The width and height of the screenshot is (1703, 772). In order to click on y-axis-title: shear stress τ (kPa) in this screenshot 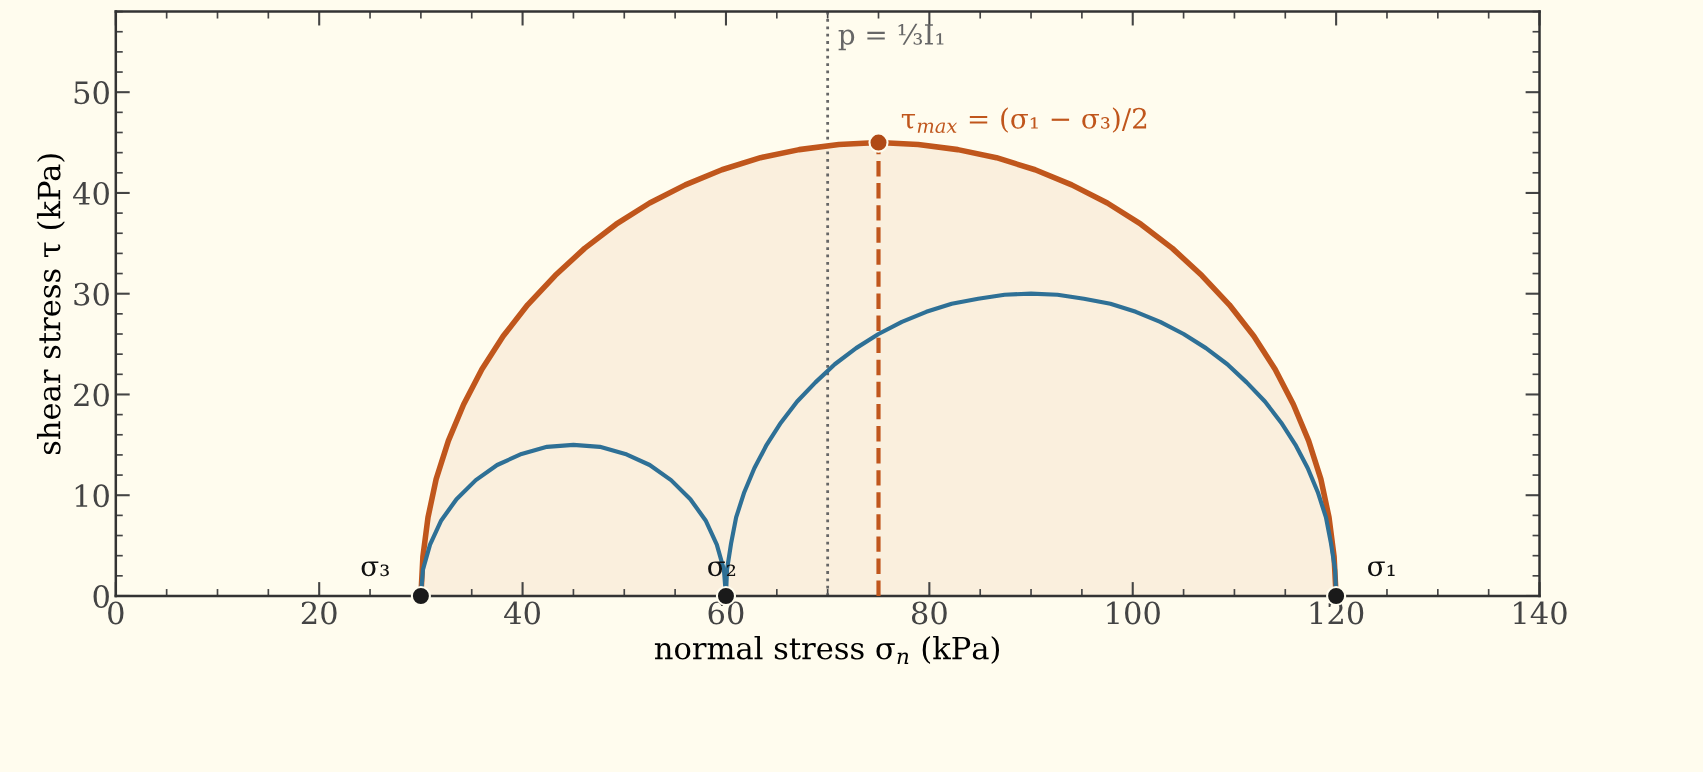, I will do `click(50, 304)`.